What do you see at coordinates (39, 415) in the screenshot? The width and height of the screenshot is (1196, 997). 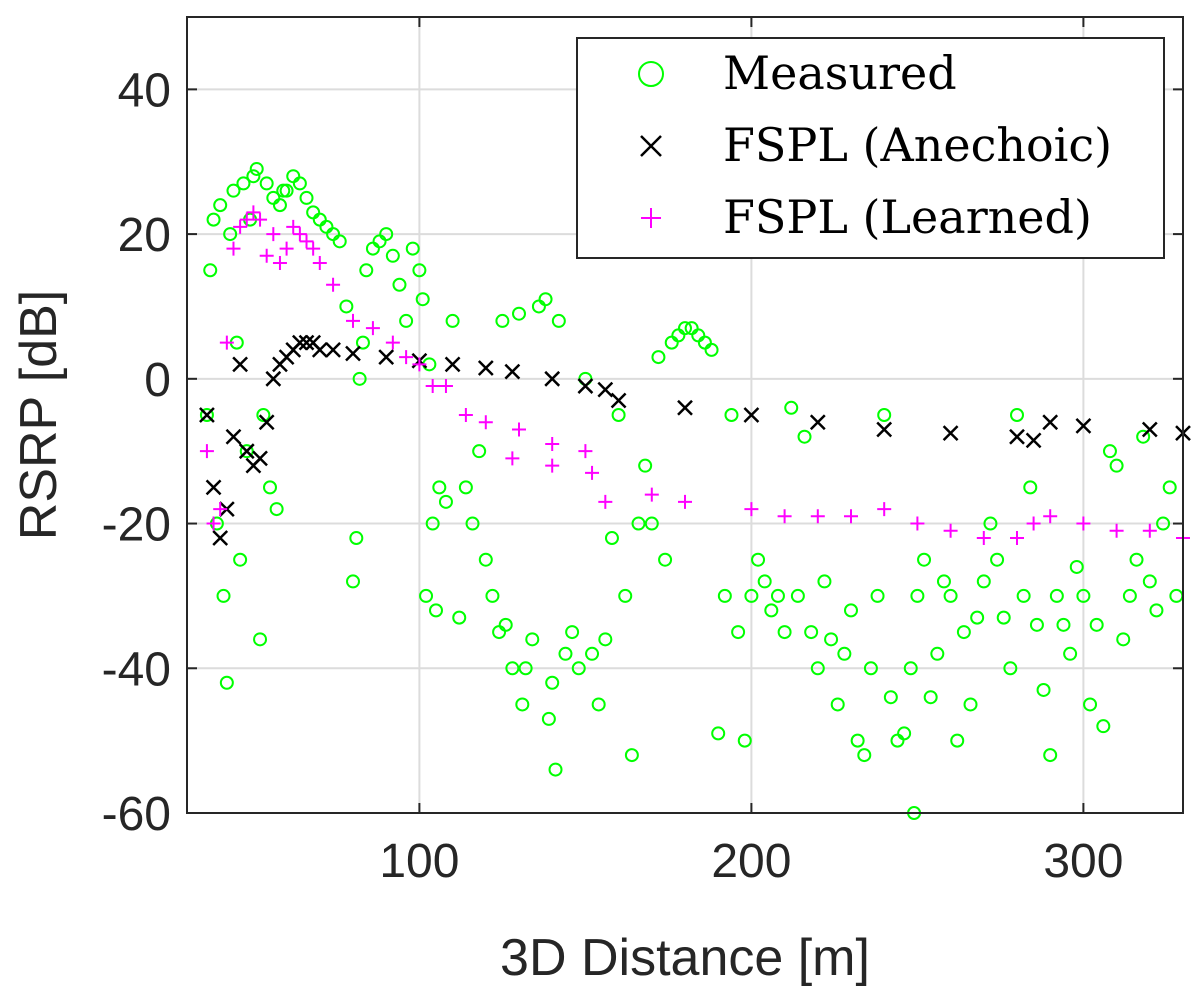 I see `y-axis-label: RSRP [dB]` at bounding box center [39, 415].